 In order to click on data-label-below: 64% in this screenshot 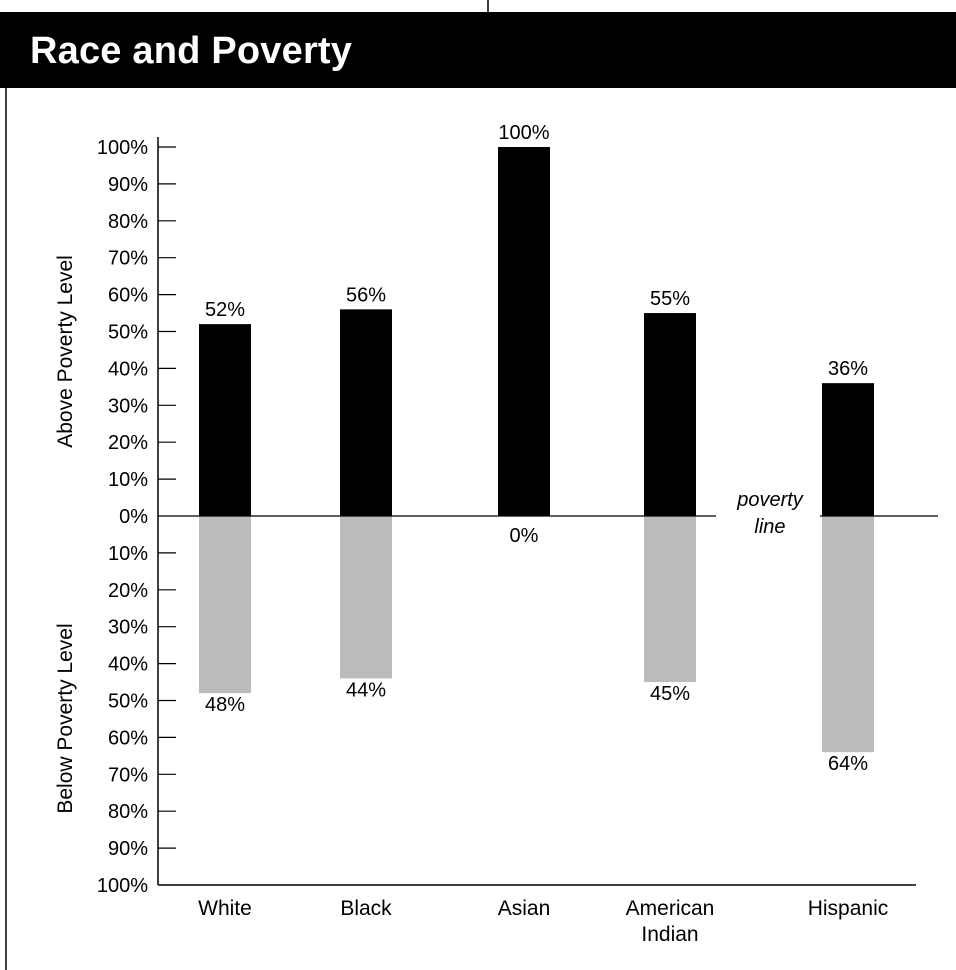, I will do `click(848, 764)`.